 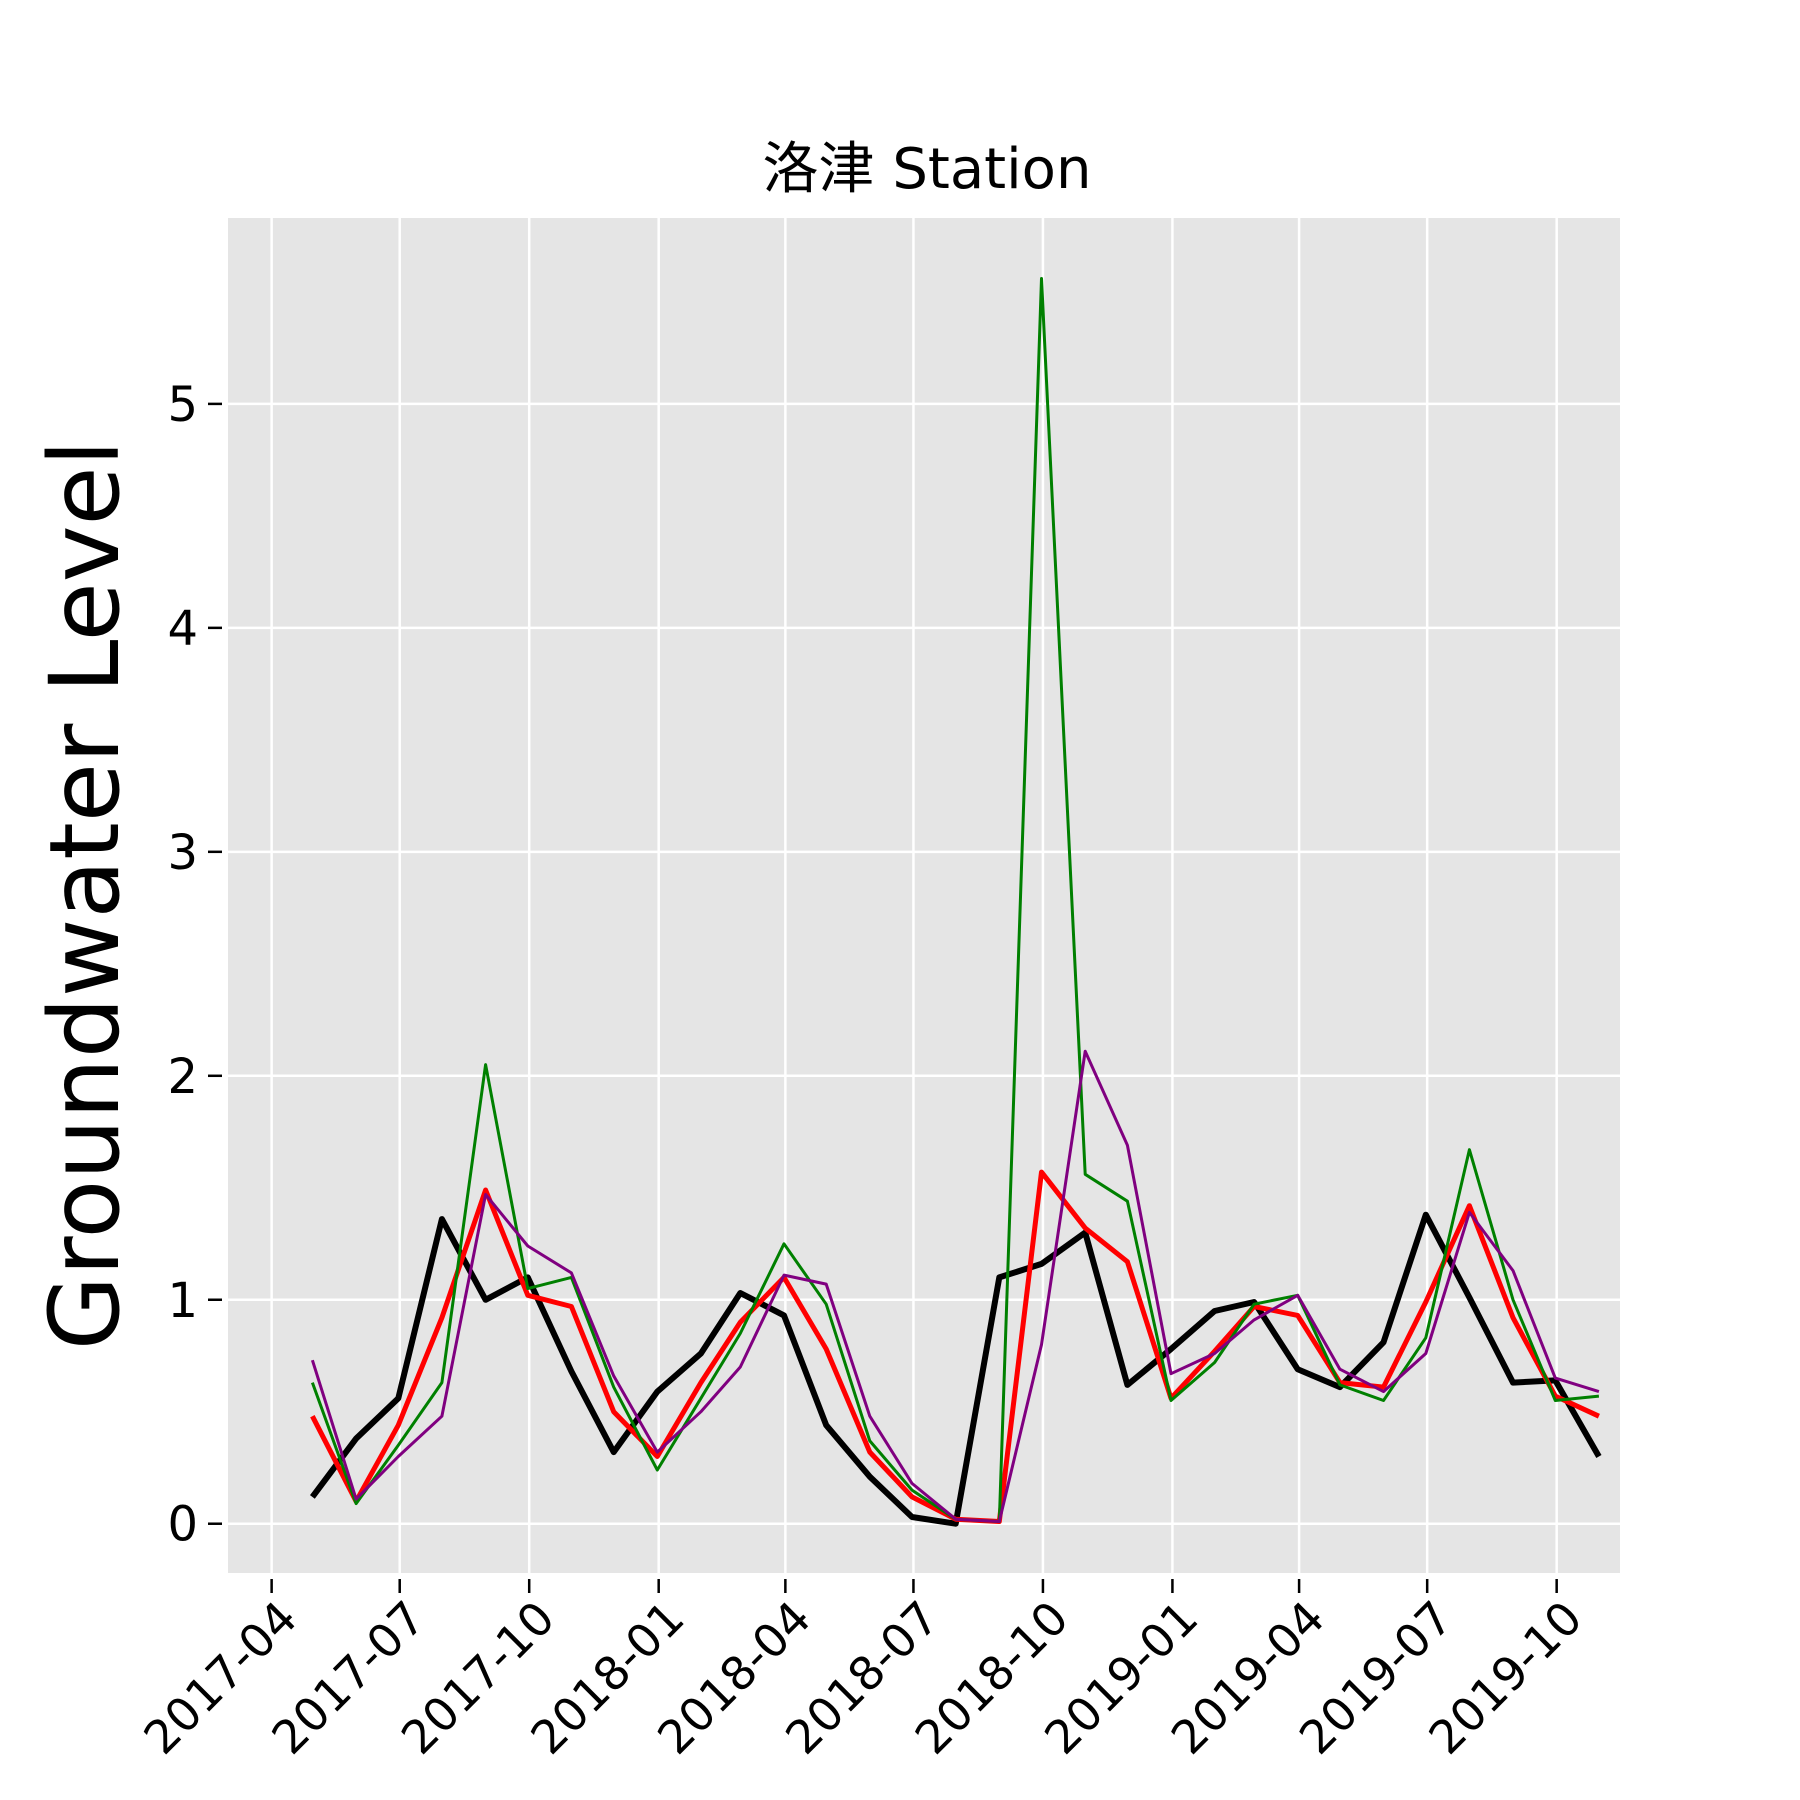 What do you see at coordinates (85, 895) in the screenshot?
I see `y-axis-label: Groundwater Level` at bounding box center [85, 895].